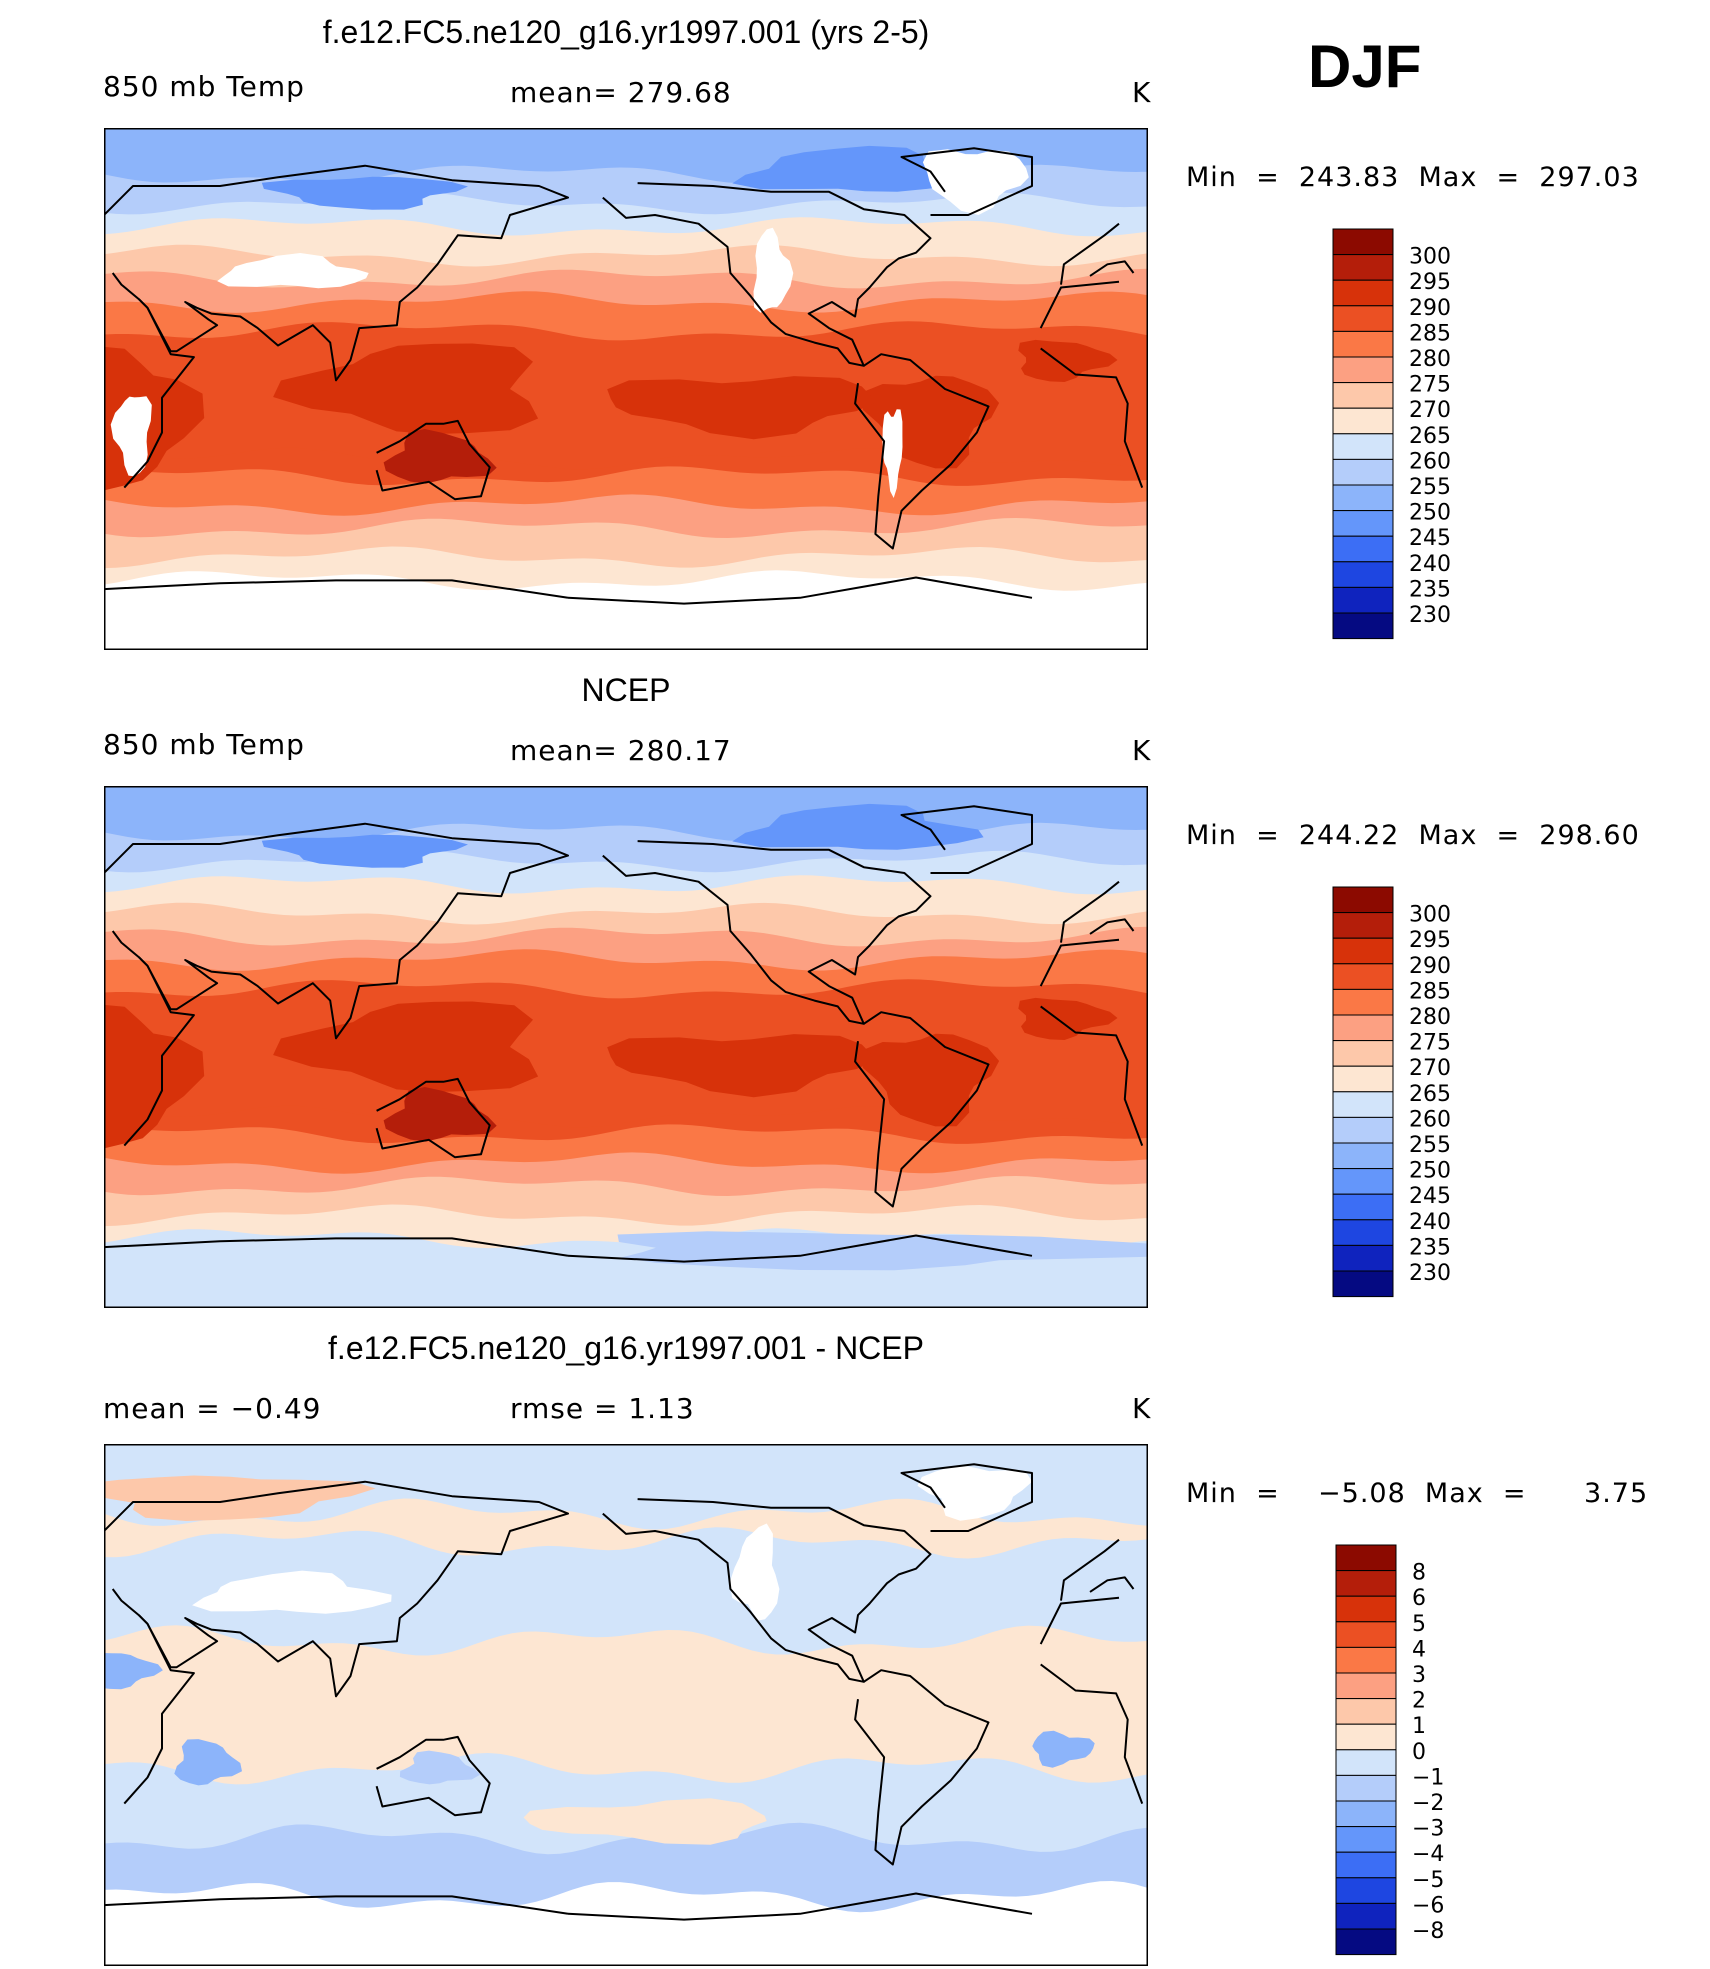  Describe the element at coordinates (1419, 1598) in the screenshot. I see `colorbar-tick-label: 6` at that location.